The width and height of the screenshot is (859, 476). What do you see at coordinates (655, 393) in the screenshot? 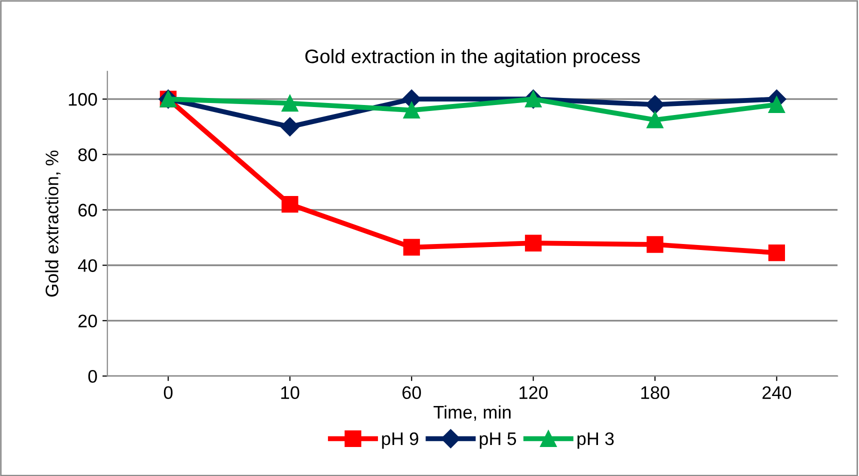
I see `x-tick-label: 180` at bounding box center [655, 393].